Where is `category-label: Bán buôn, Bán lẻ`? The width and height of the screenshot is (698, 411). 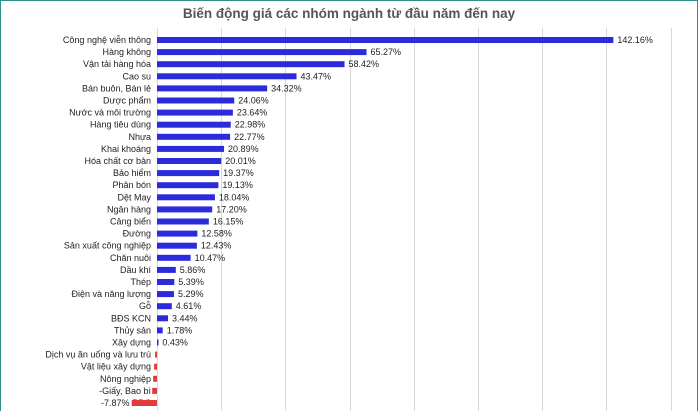 category-label: Bán buôn, Bán lẻ is located at coordinates (116, 88).